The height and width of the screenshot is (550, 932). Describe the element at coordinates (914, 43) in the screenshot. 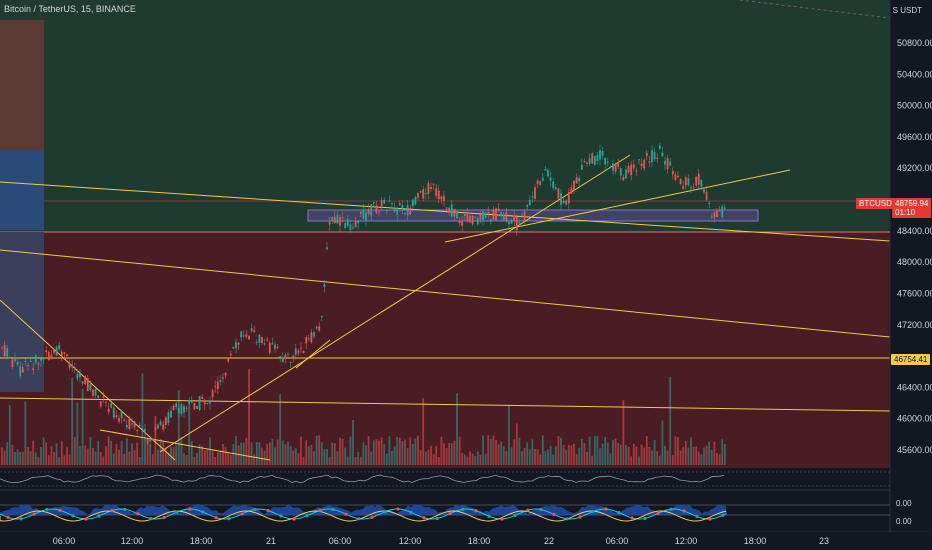

I see `price-axis-label: 50800.00` at that location.